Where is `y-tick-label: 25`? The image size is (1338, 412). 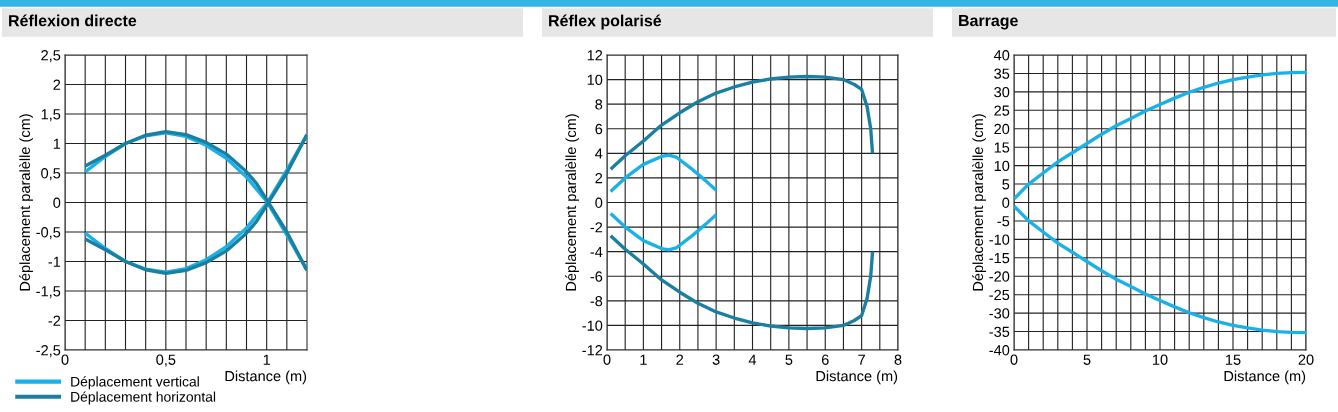 y-tick-label: 25 is located at coordinates (1002, 110).